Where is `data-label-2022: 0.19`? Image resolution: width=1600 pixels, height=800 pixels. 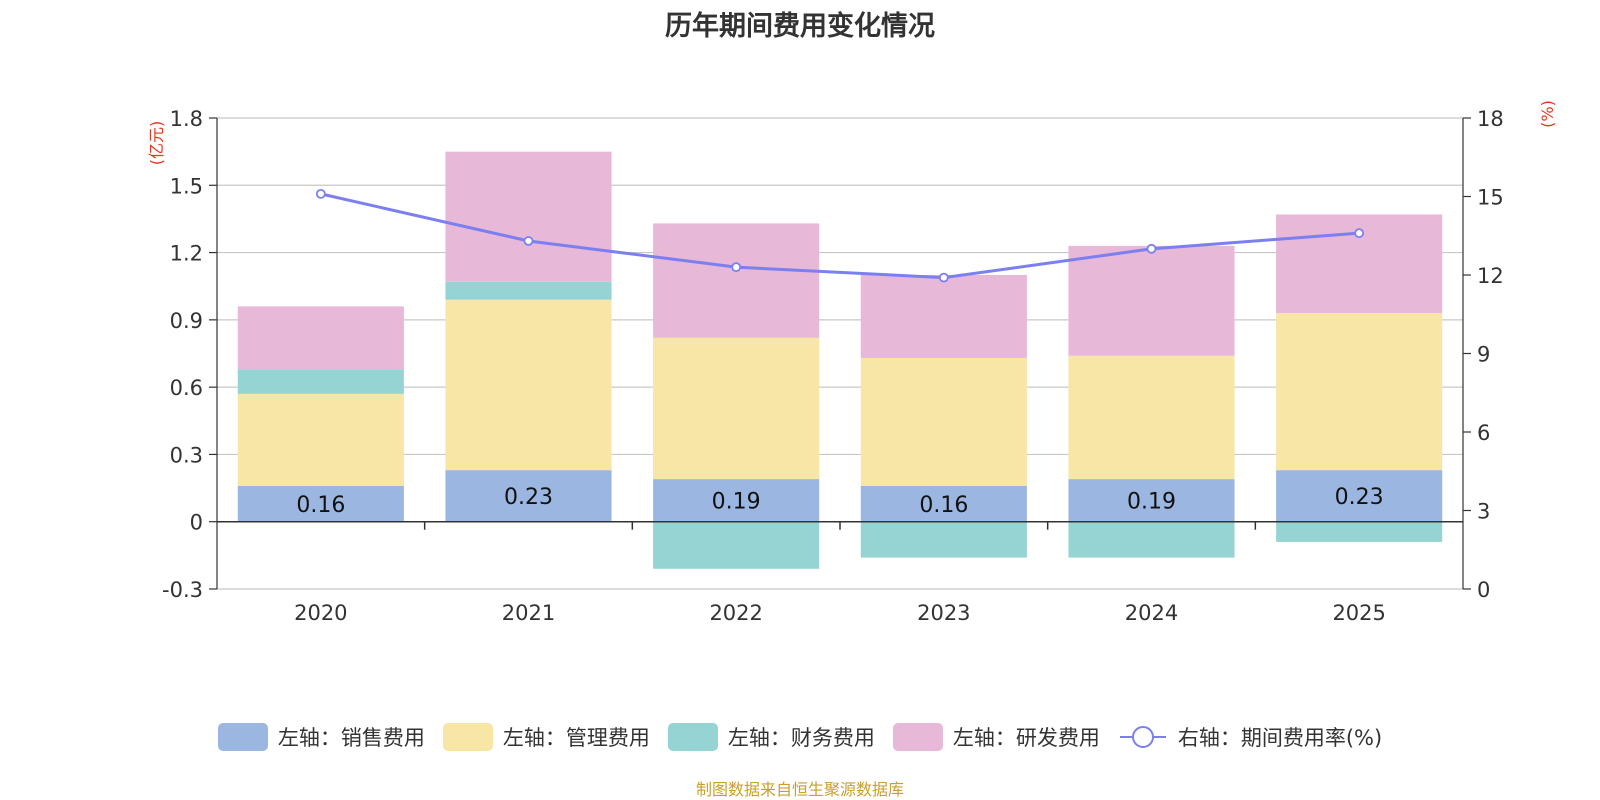 data-label-2022: 0.19 is located at coordinates (736, 501).